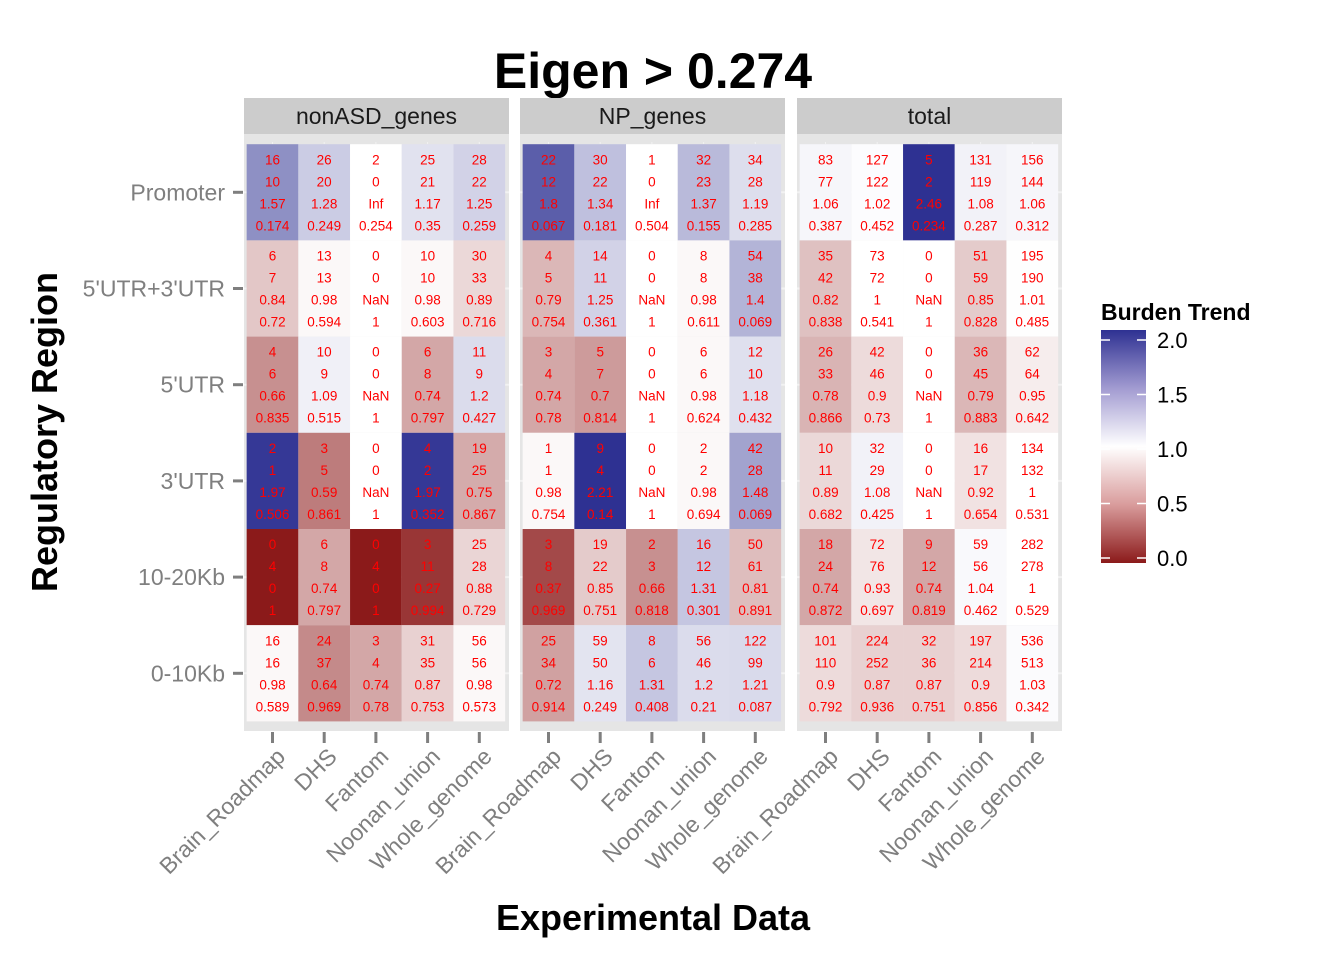 This screenshot has height=960, width=1344. What do you see at coordinates (877, 203) in the screenshot?
I see `cell-label: 1.02` at bounding box center [877, 203].